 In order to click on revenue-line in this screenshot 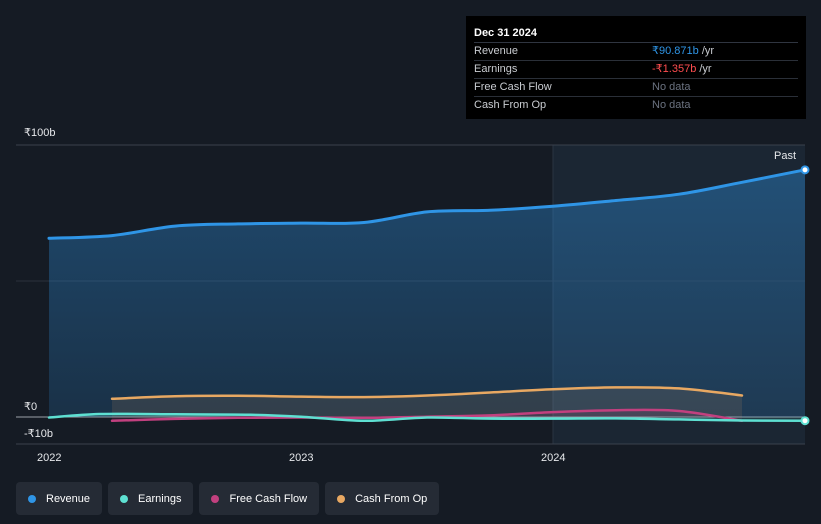, I will do `click(427, 204)`.